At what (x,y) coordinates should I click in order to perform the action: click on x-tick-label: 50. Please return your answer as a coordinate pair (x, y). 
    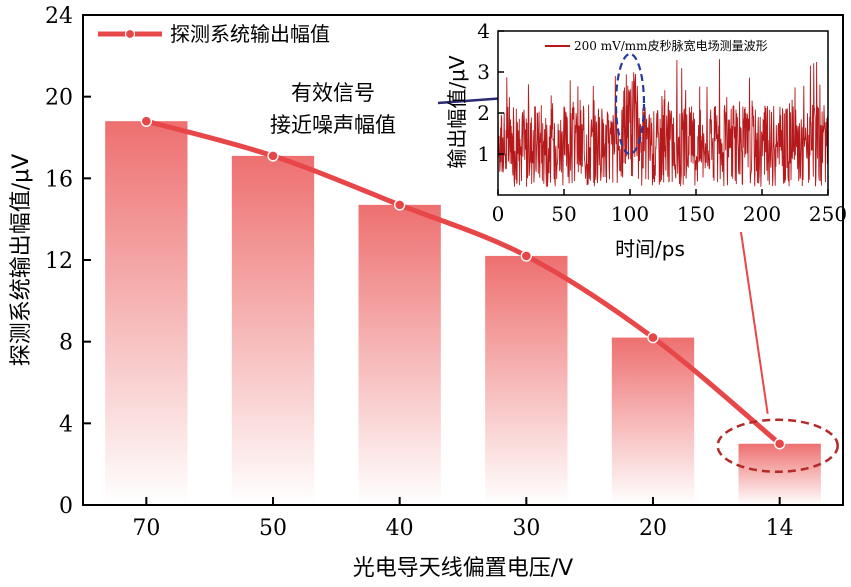
    Looking at the image, I should click on (273, 528).